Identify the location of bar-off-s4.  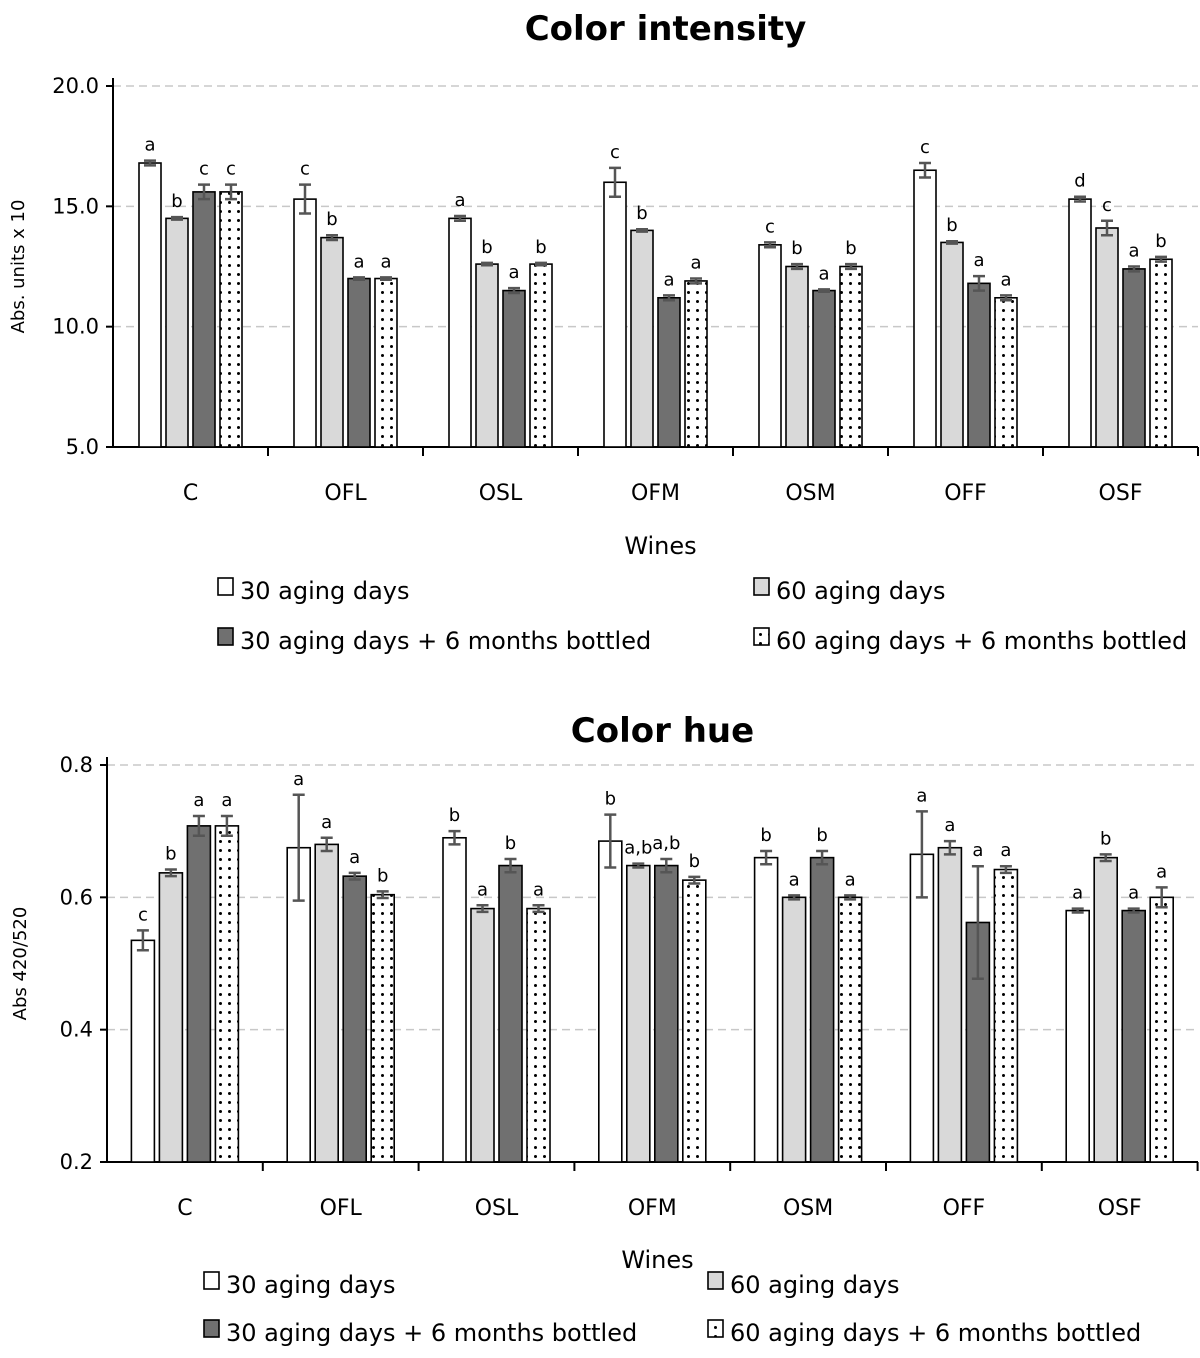
(1006, 372).